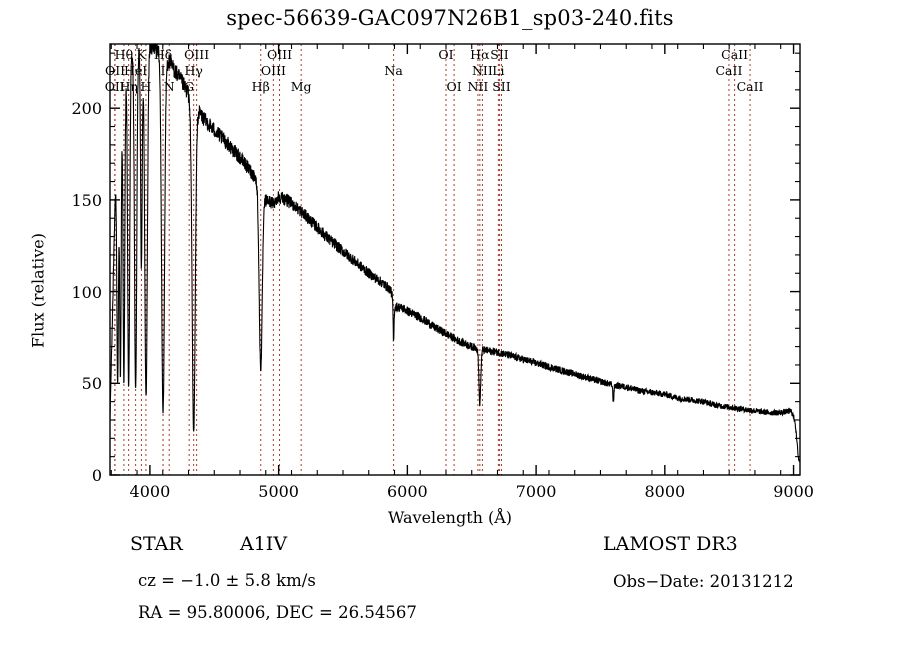  I want to click on spectral-line-label: Mg, so click(301, 86).